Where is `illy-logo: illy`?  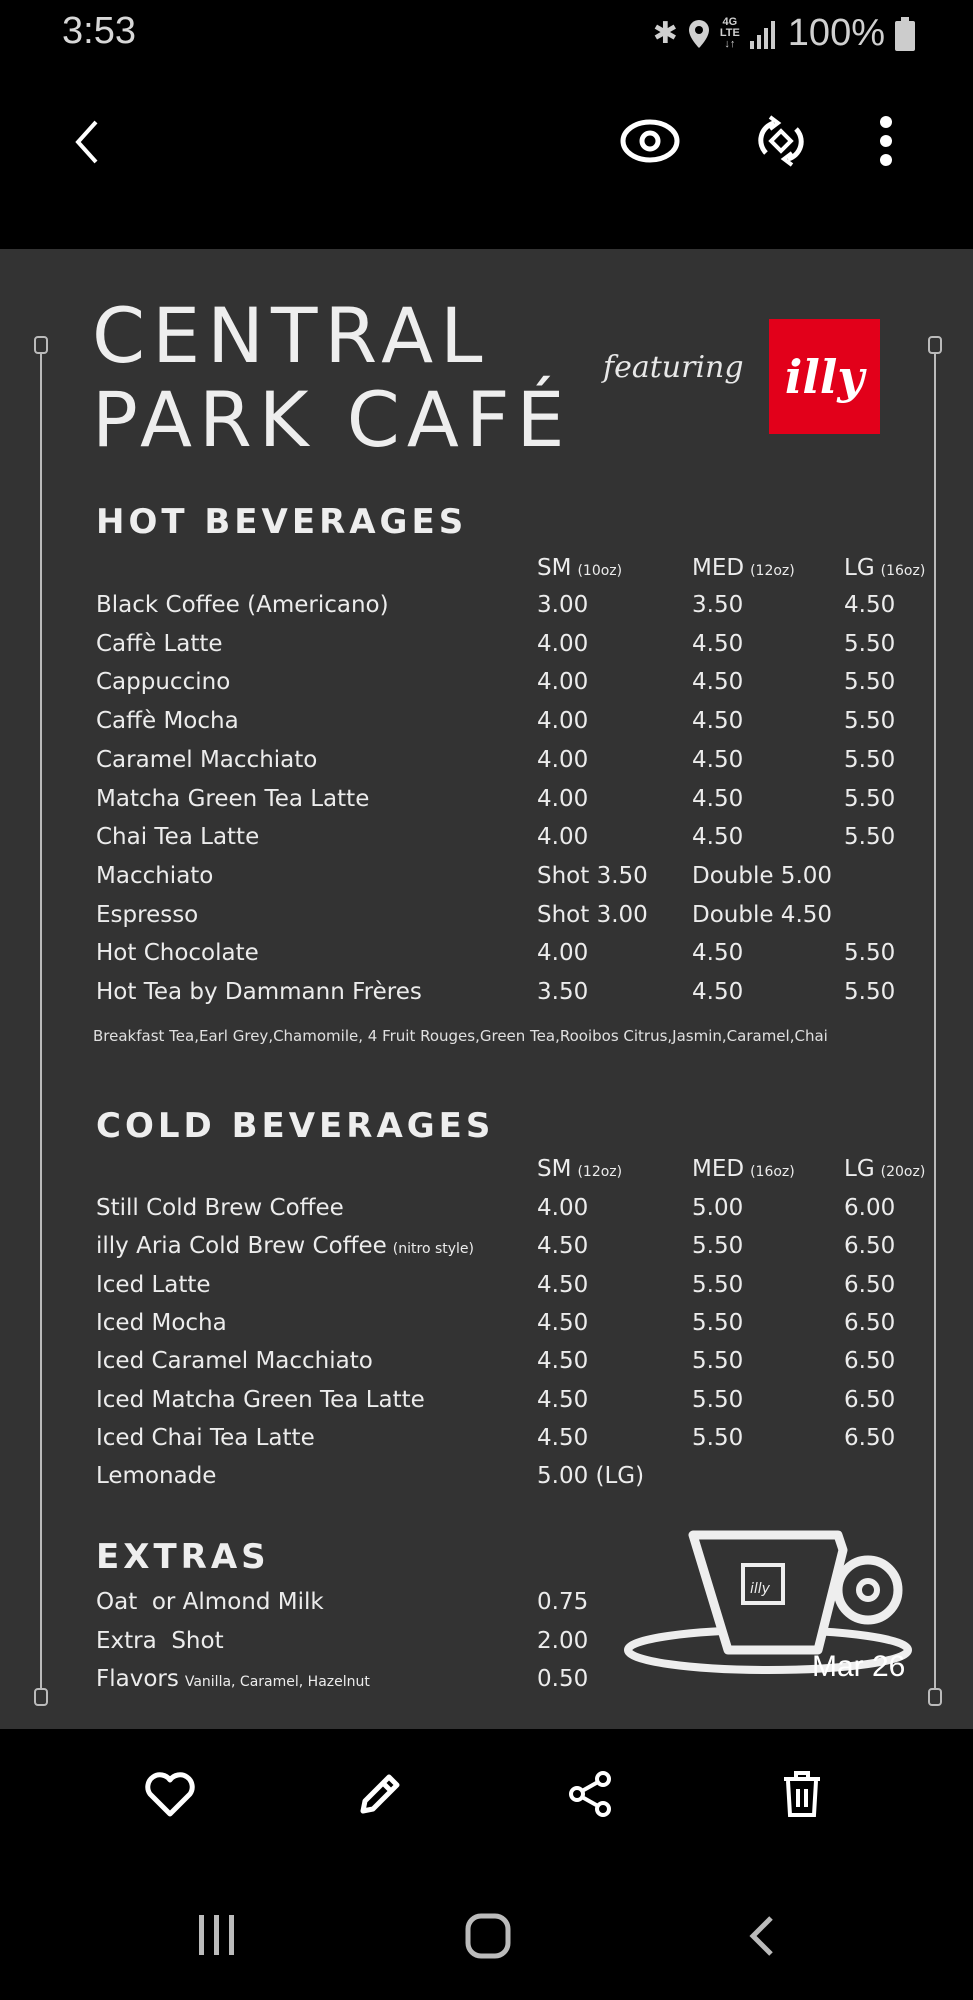
illy-logo: illy is located at coordinates (824, 376).